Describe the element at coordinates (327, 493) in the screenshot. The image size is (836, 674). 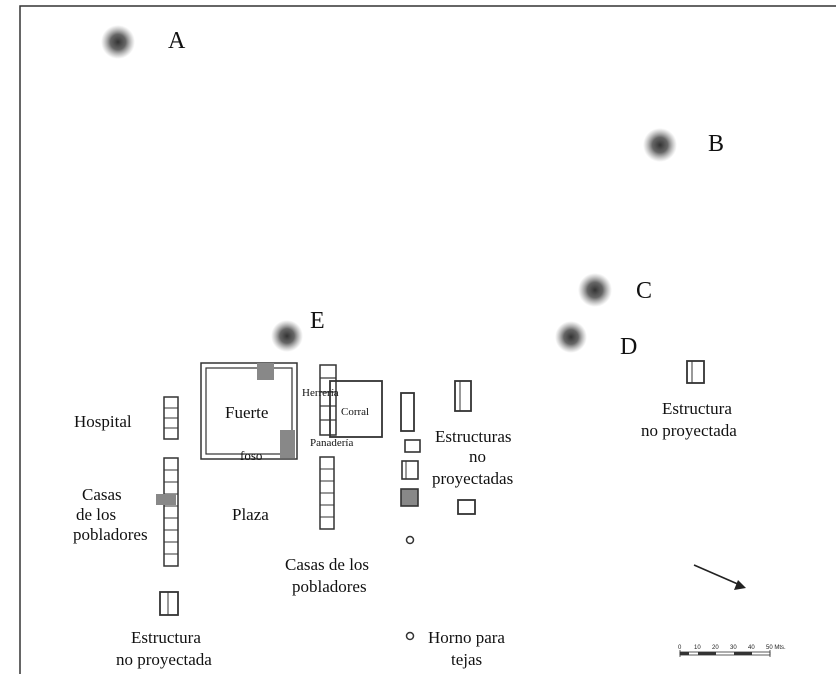
I see `casas-center-structure` at that location.